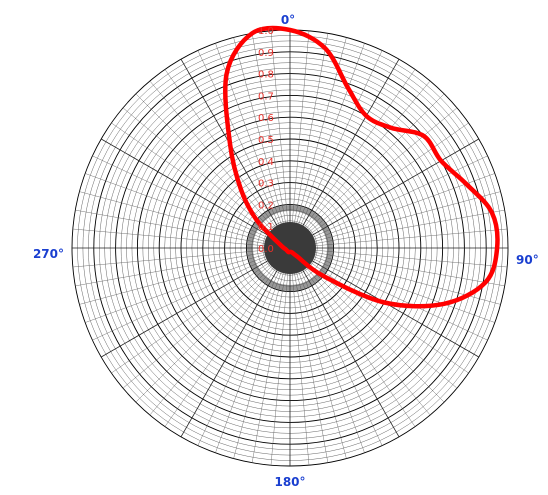  What do you see at coordinates (48, 254) in the screenshot?
I see `angle-label-270: 270°` at bounding box center [48, 254].